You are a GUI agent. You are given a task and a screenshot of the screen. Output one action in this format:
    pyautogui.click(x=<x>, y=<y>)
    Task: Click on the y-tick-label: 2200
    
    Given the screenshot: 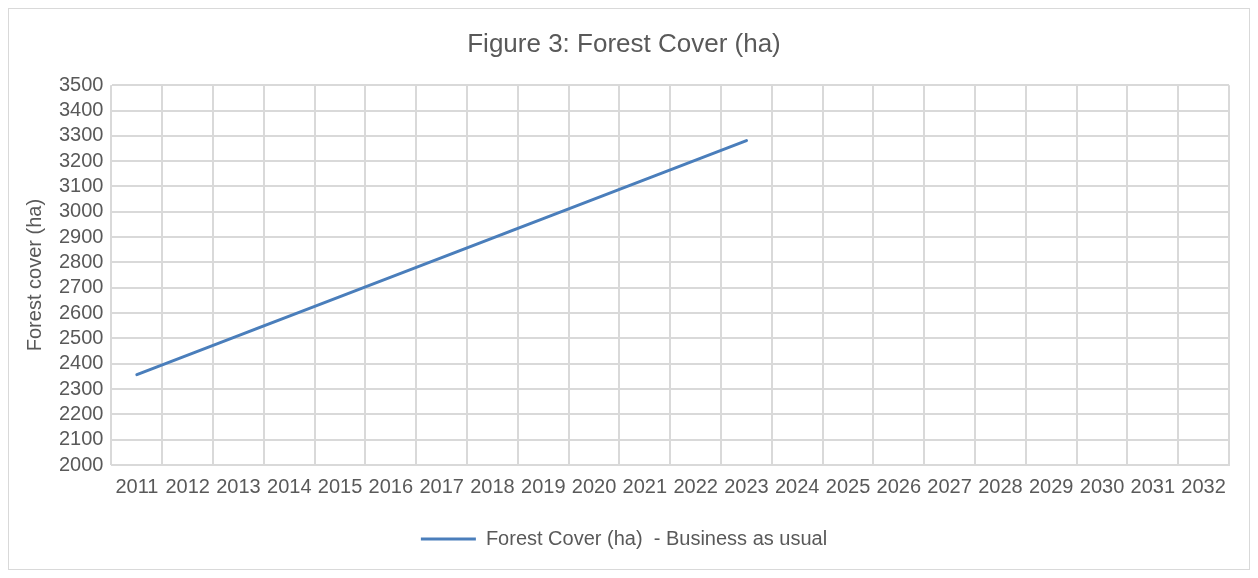 What is the action you would take?
    pyautogui.click(x=81, y=412)
    